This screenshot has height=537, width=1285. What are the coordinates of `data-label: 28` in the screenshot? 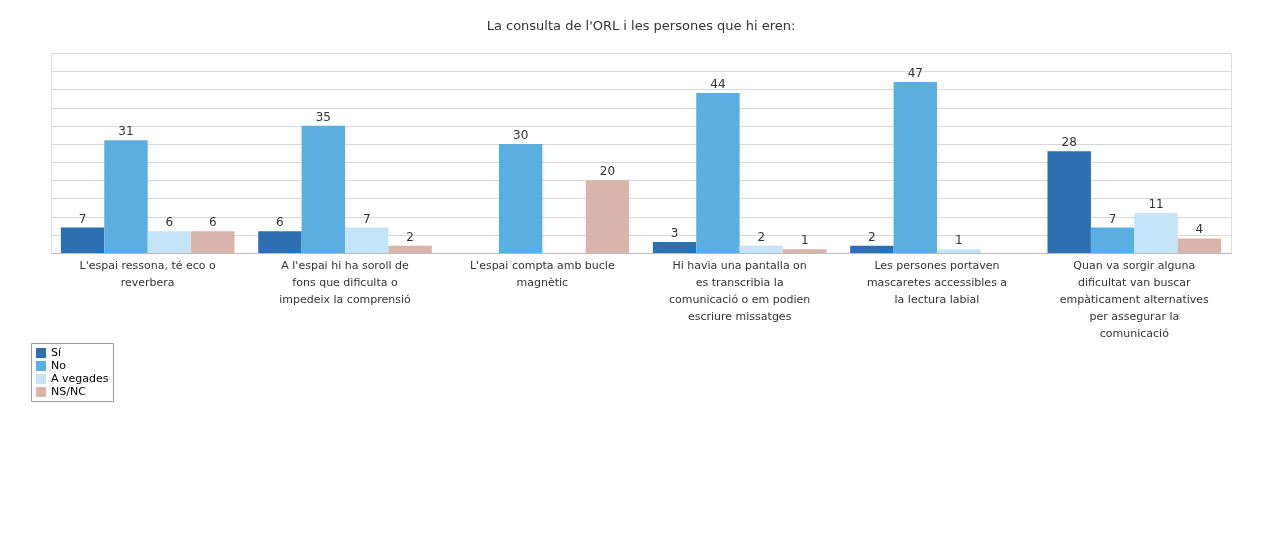 It's located at (1069, 142).